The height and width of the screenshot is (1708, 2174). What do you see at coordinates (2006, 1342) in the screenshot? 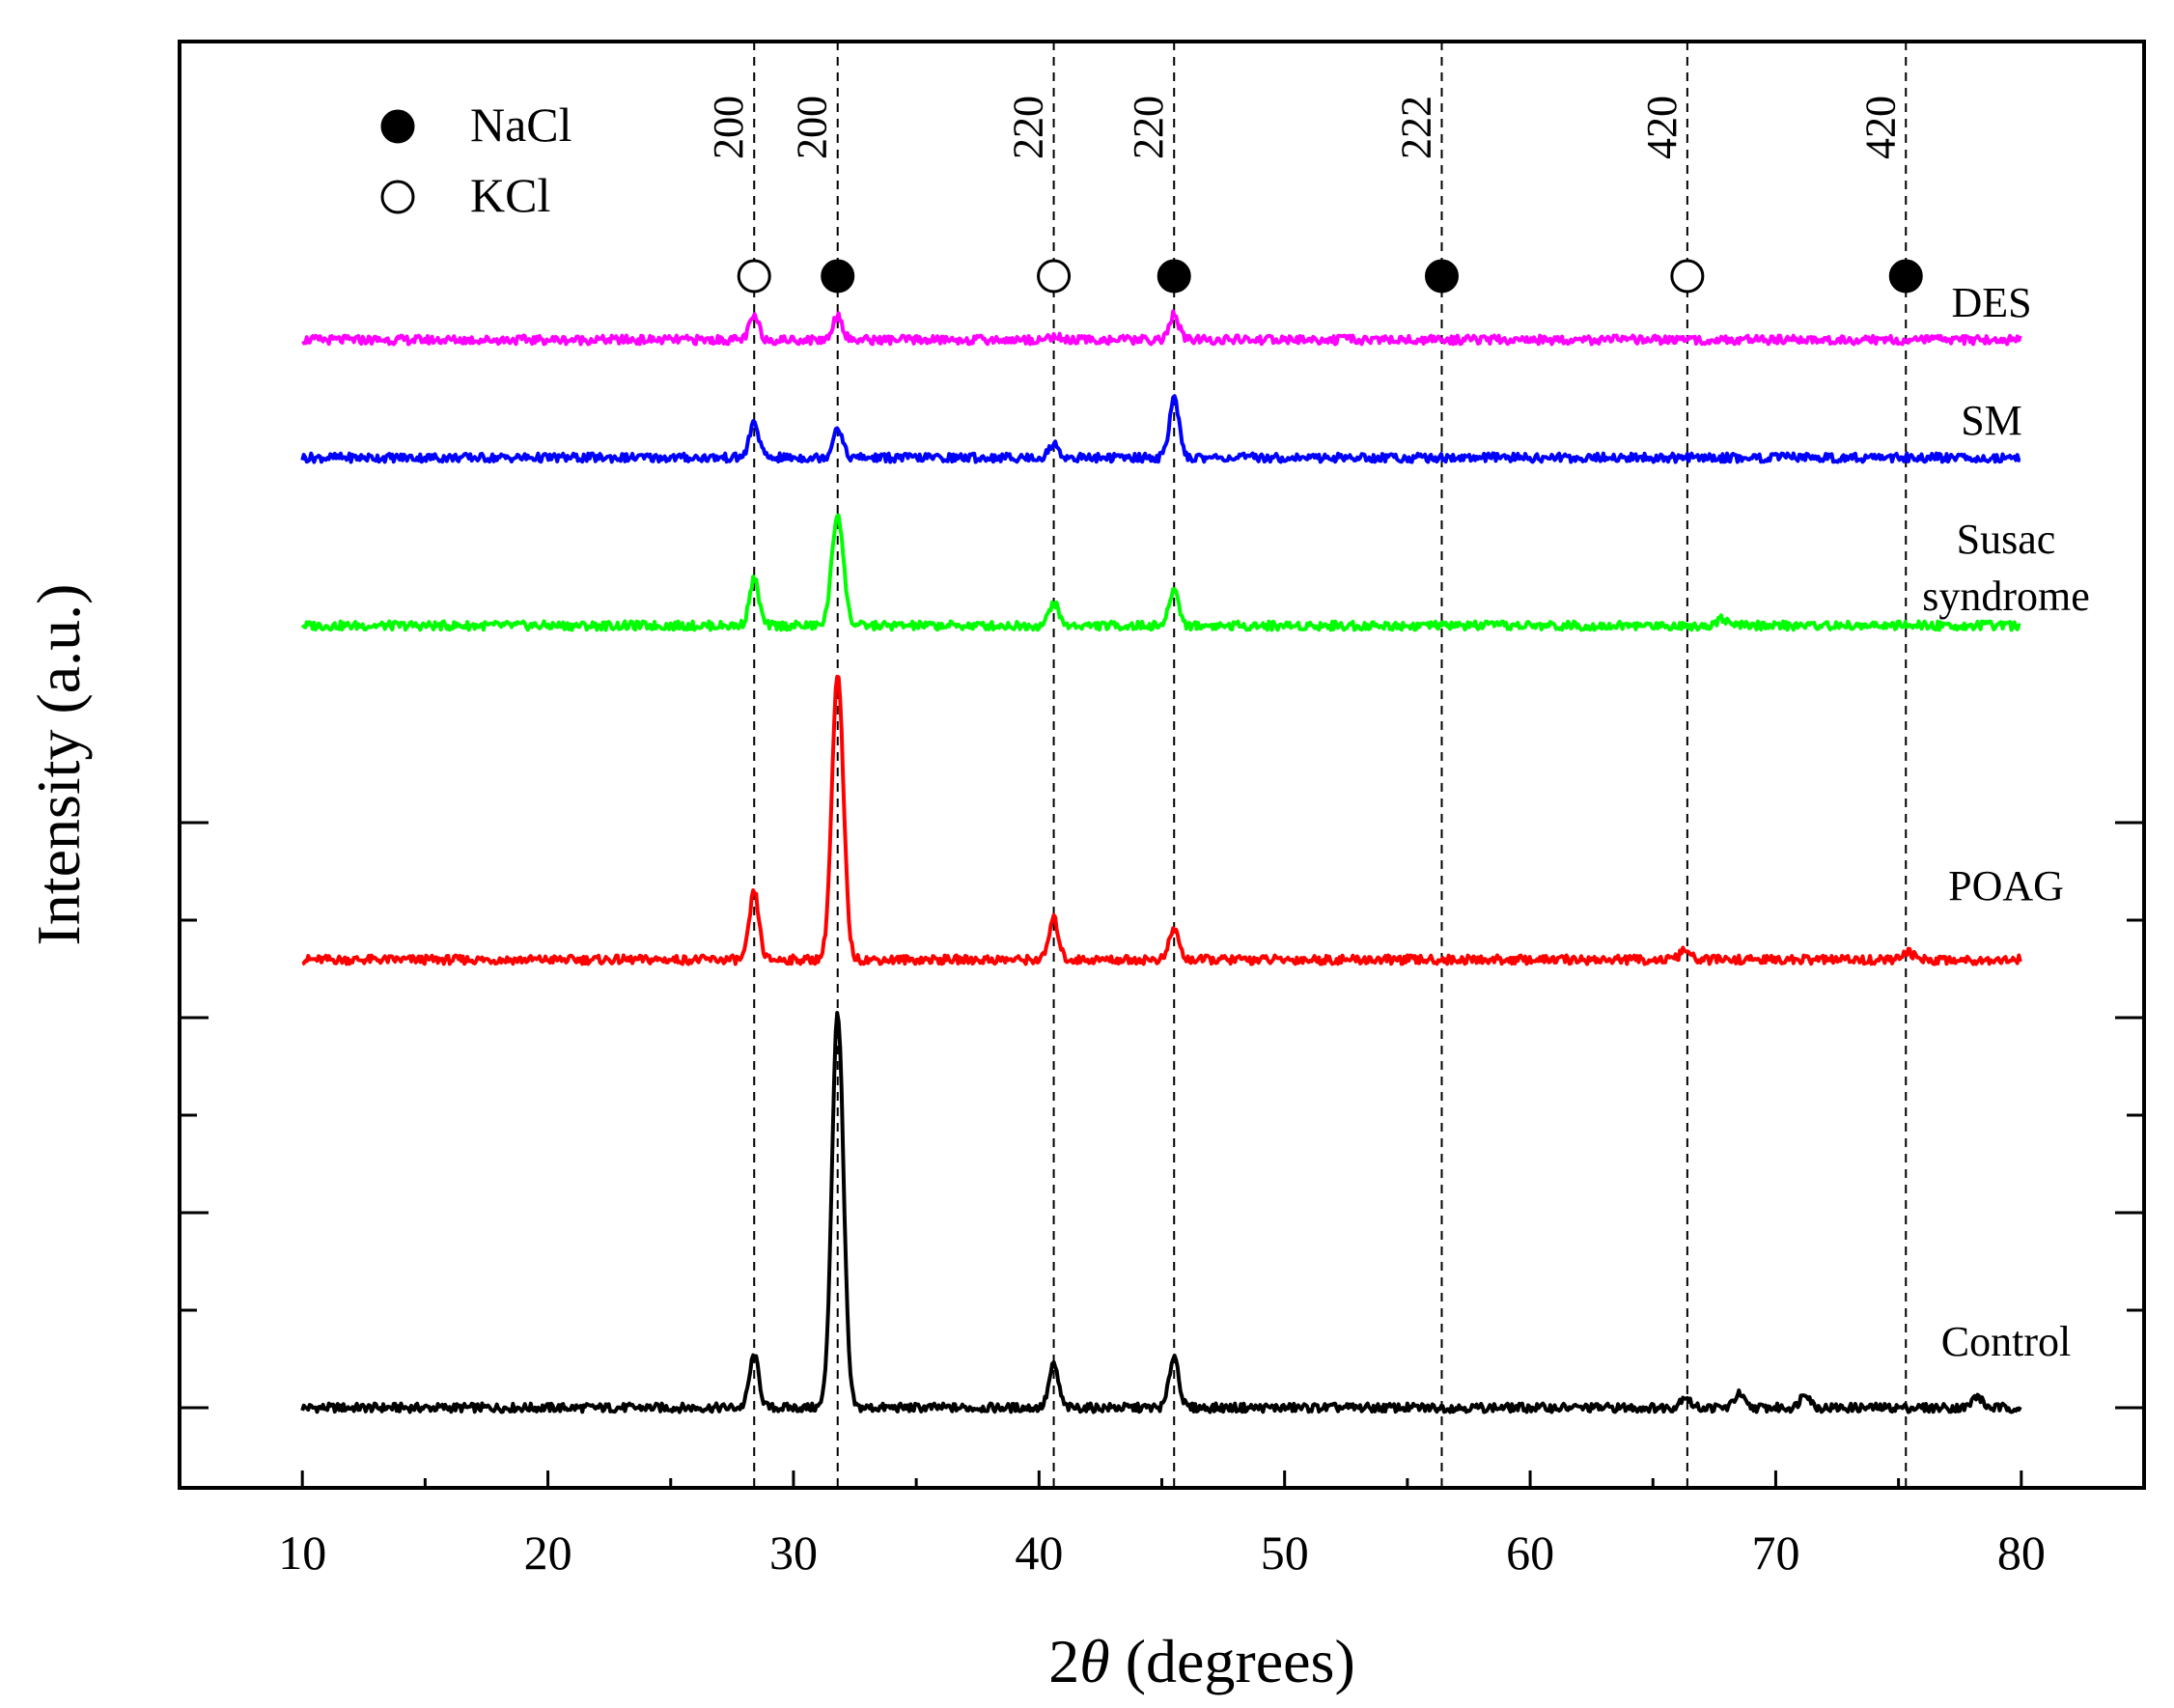
I see `series-label-control: Control` at bounding box center [2006, 1342].